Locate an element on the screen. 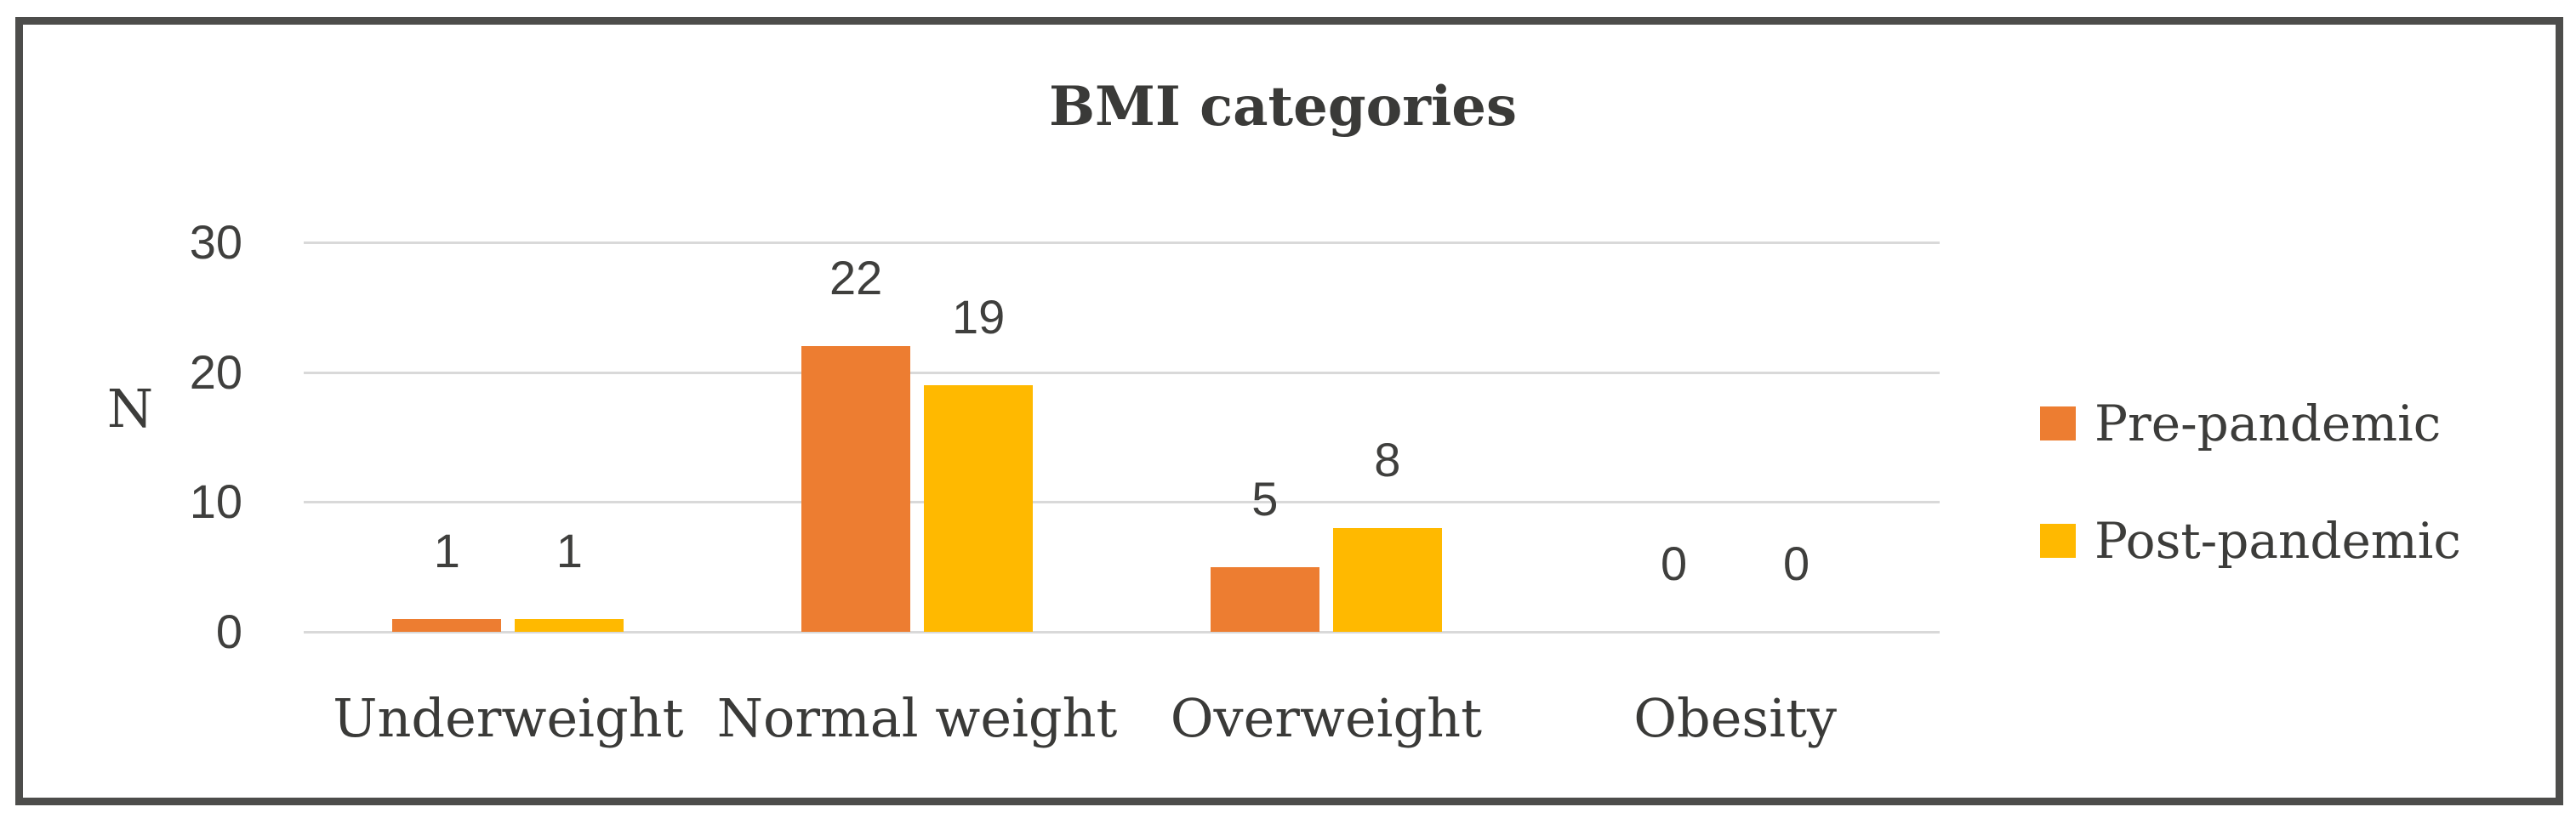  bar-post-pandemic-overweight is located at coordinates (1387, 580).